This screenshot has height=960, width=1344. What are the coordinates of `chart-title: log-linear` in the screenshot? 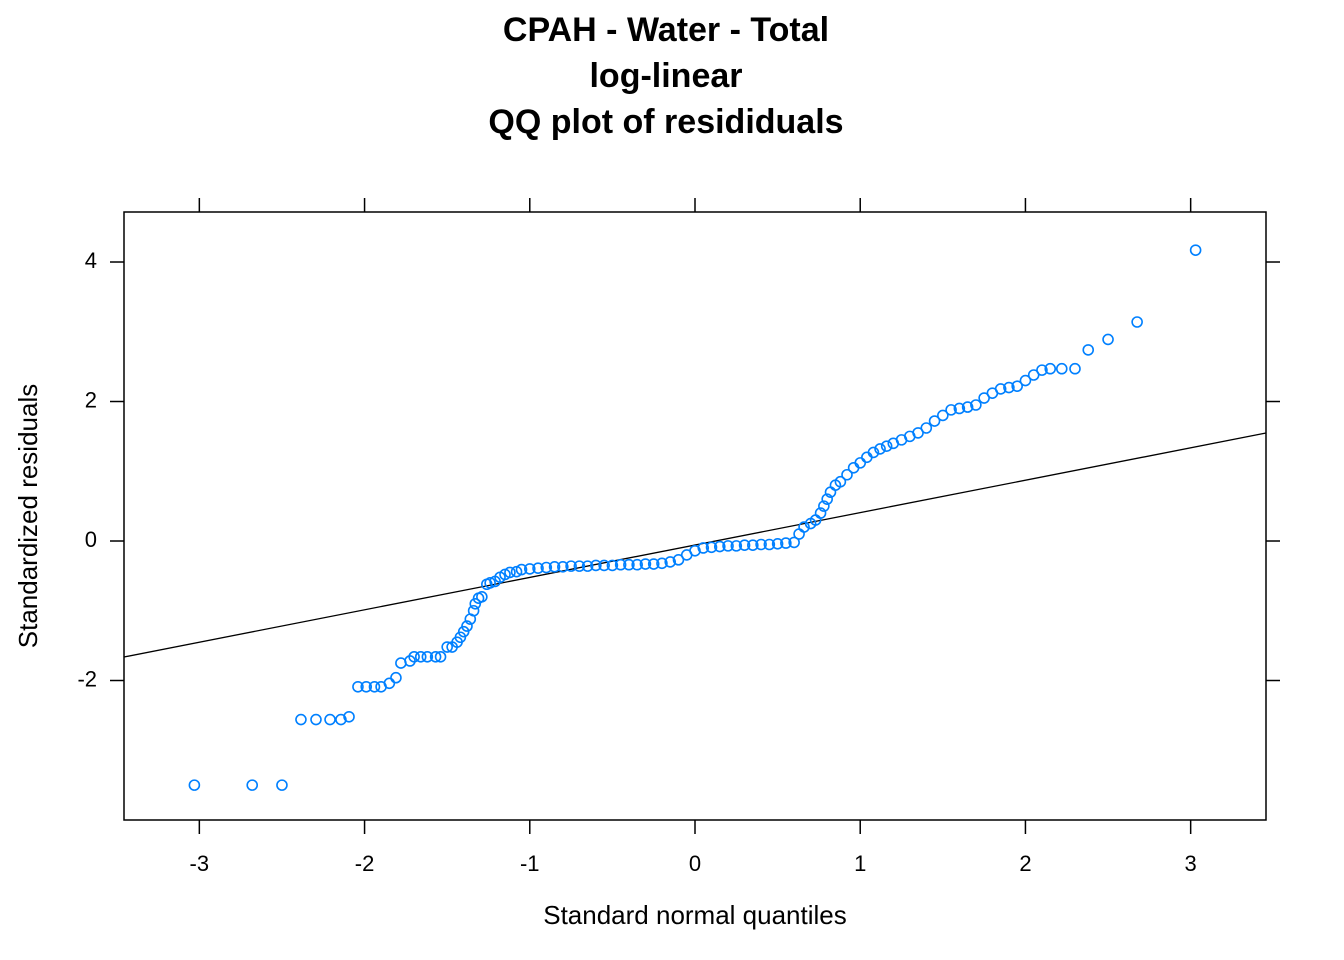 It's located at (665, 76).